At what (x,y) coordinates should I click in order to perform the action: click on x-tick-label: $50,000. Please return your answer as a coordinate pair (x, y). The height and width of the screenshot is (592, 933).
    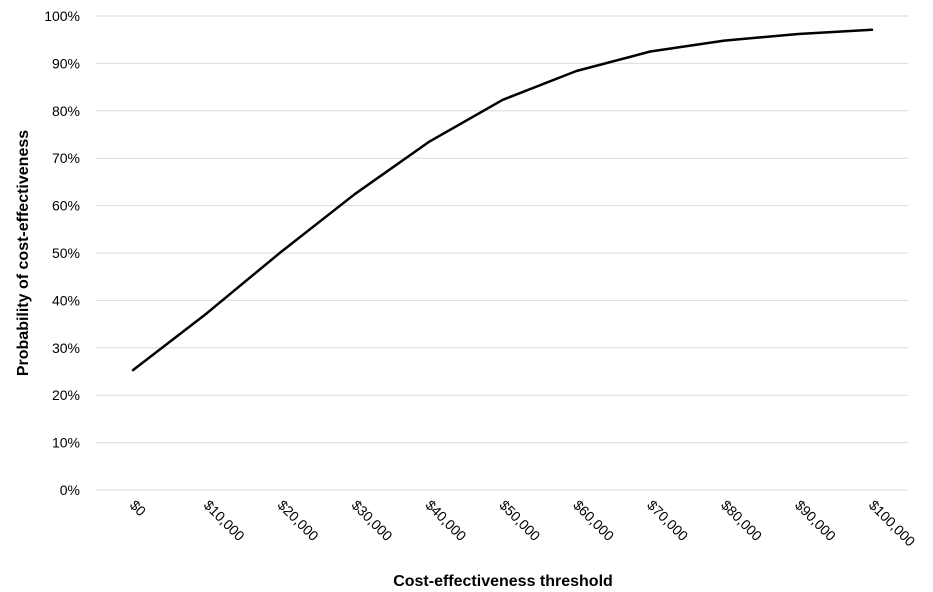
    Looking at the image, I should click on (519, 520).